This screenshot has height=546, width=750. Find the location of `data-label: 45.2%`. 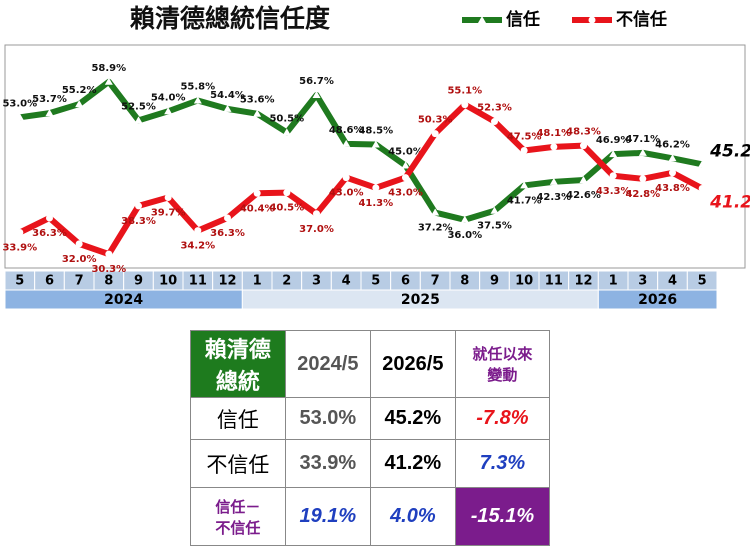

data-label: 45.2% is located at coordinates (729, 151).